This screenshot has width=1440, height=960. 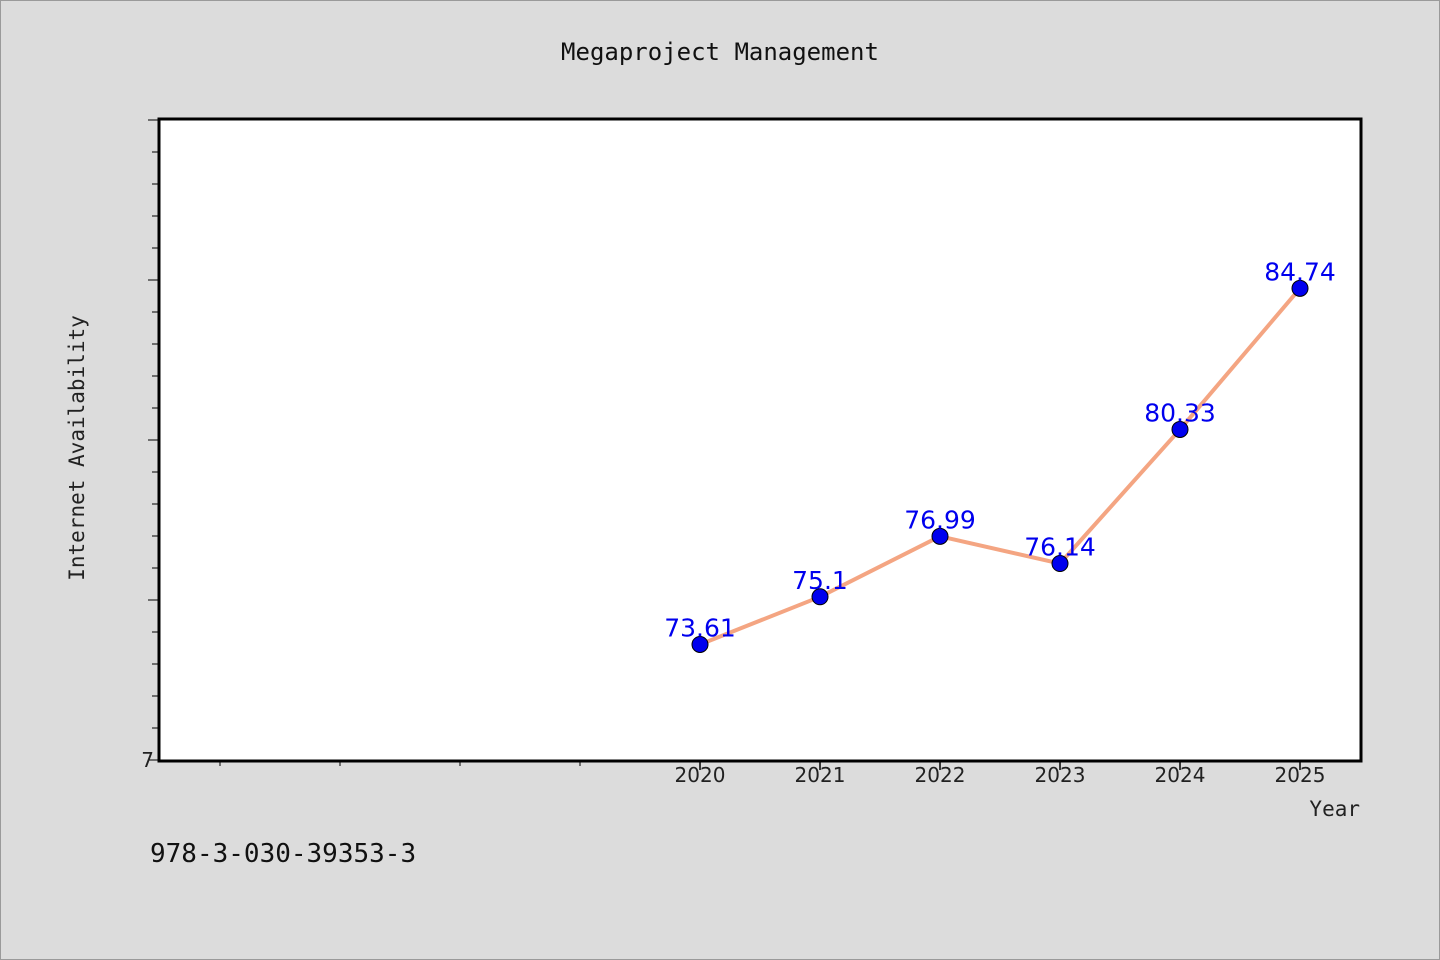 What do you see at coordinates (700, 627) in the screenshot?
I see `data-label: 73.61` at bounding box center [700, 627].